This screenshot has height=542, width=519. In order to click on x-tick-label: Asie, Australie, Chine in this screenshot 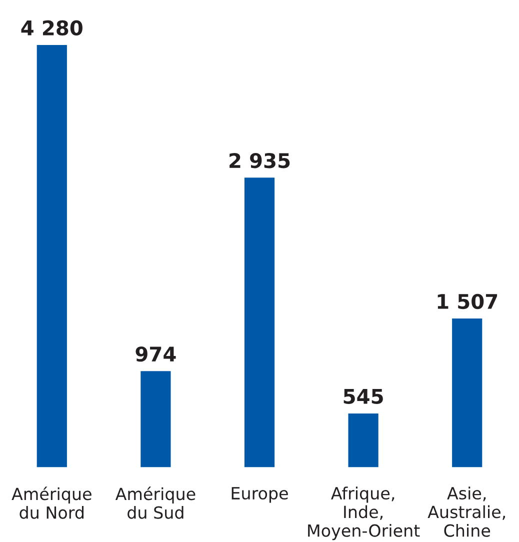, I will do `click(467, 511)`.